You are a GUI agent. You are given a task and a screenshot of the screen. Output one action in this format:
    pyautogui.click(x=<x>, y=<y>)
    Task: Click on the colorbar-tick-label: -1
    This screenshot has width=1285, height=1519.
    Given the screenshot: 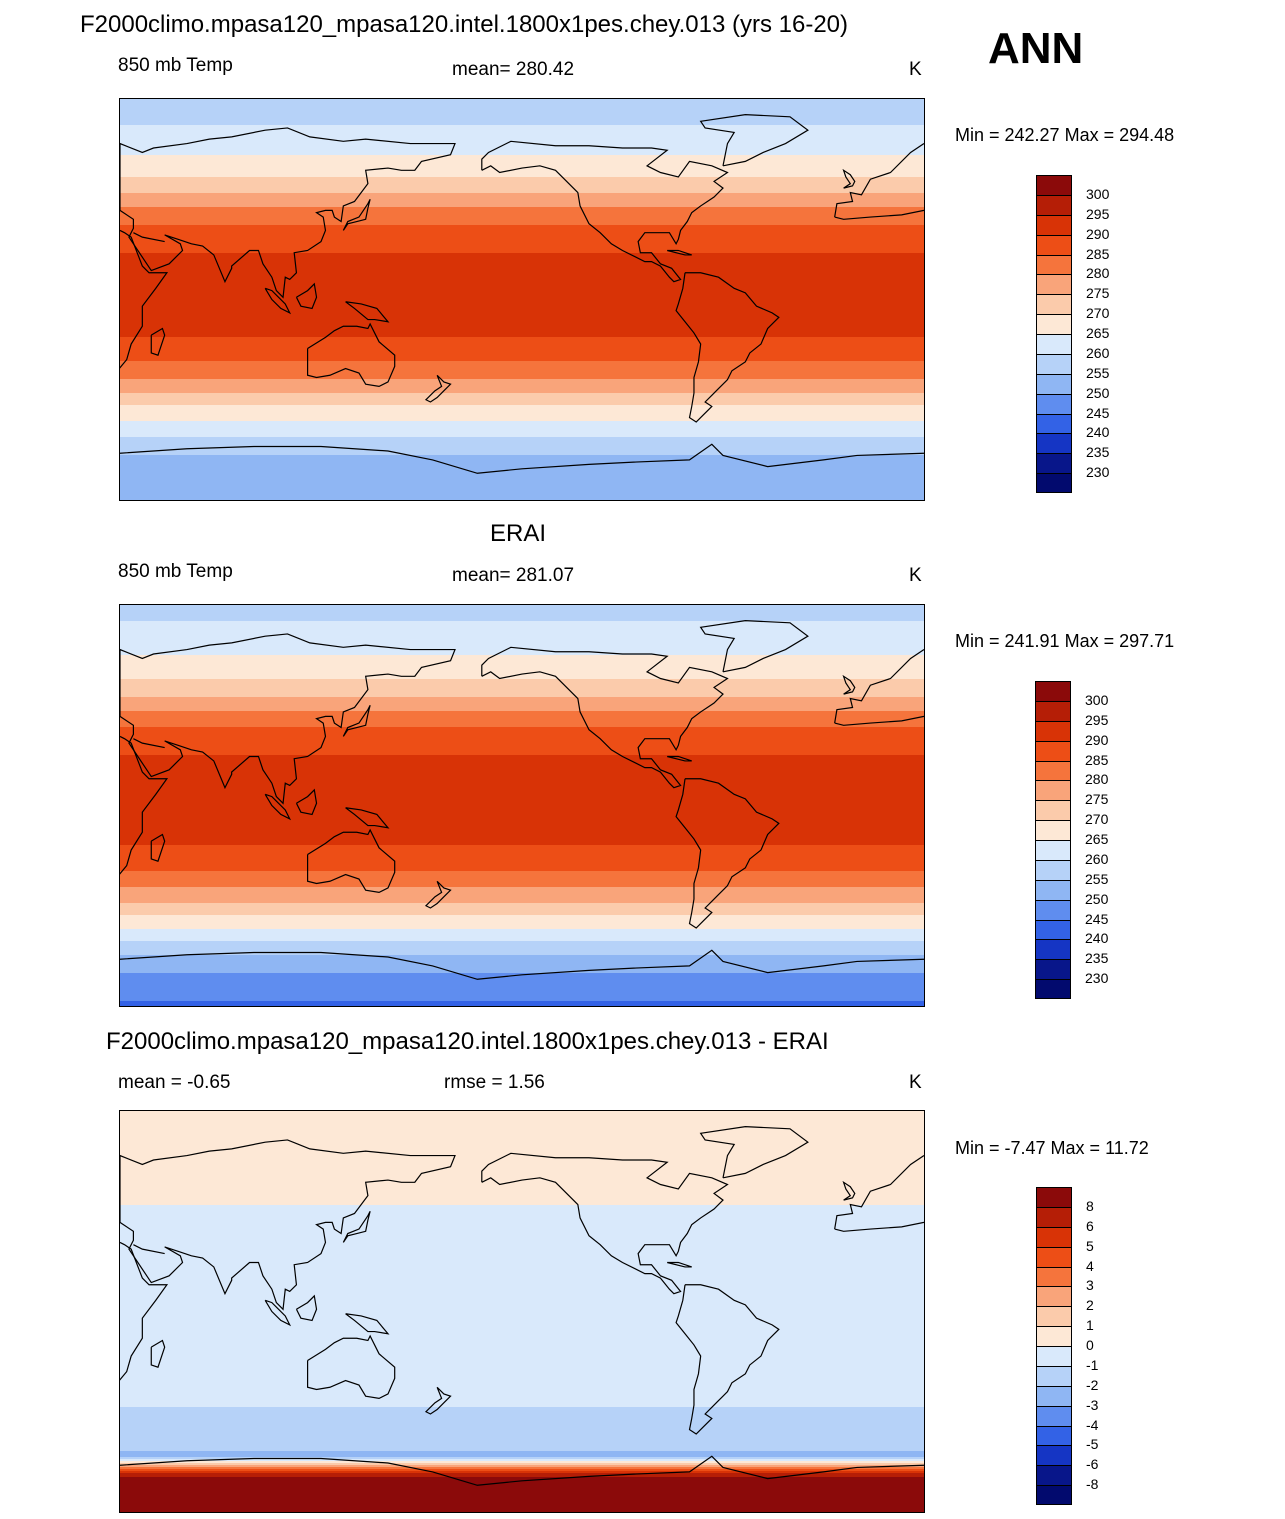 What is the action you would take?
    pyautogui.click(x=1092, y=1364)
    